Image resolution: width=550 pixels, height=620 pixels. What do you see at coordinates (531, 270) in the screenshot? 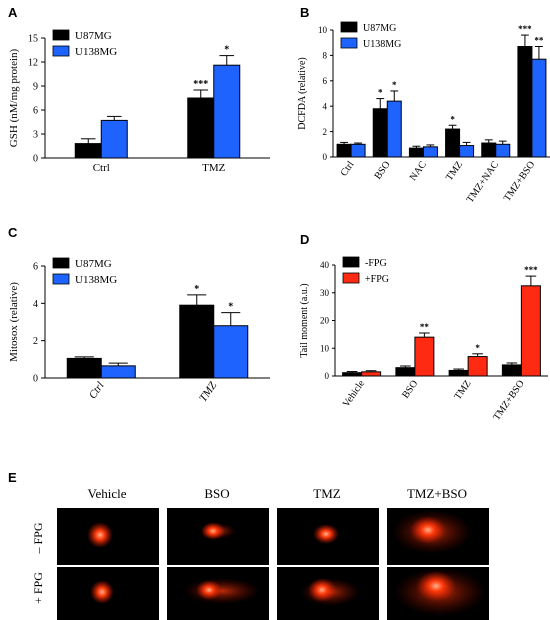
I see `significance-marker-d: ***` at bounding box center [531, 270].